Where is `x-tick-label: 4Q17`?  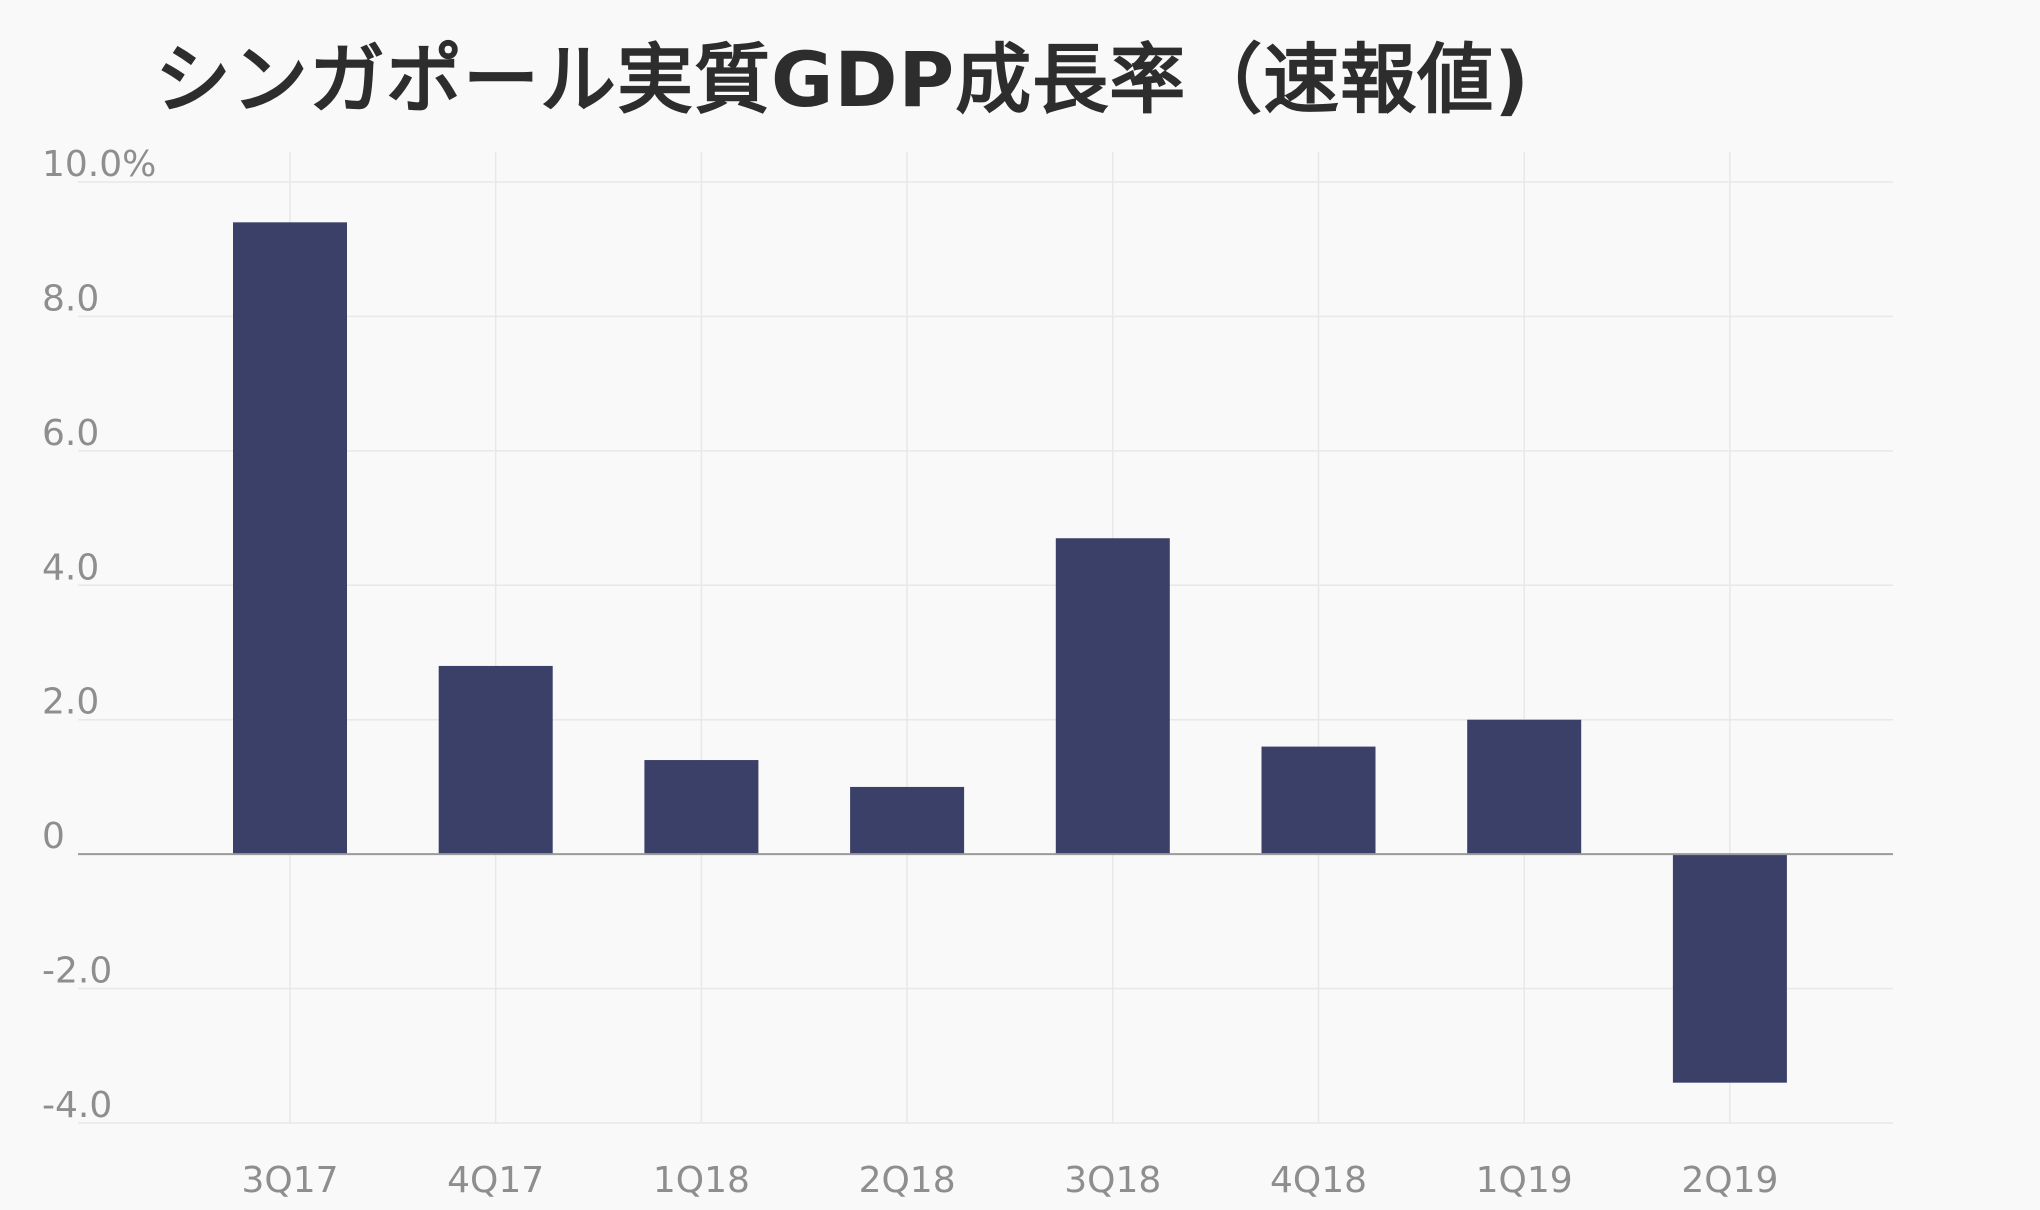 x-tick-label: 4Q17 is located at coordinates (495, 1180).